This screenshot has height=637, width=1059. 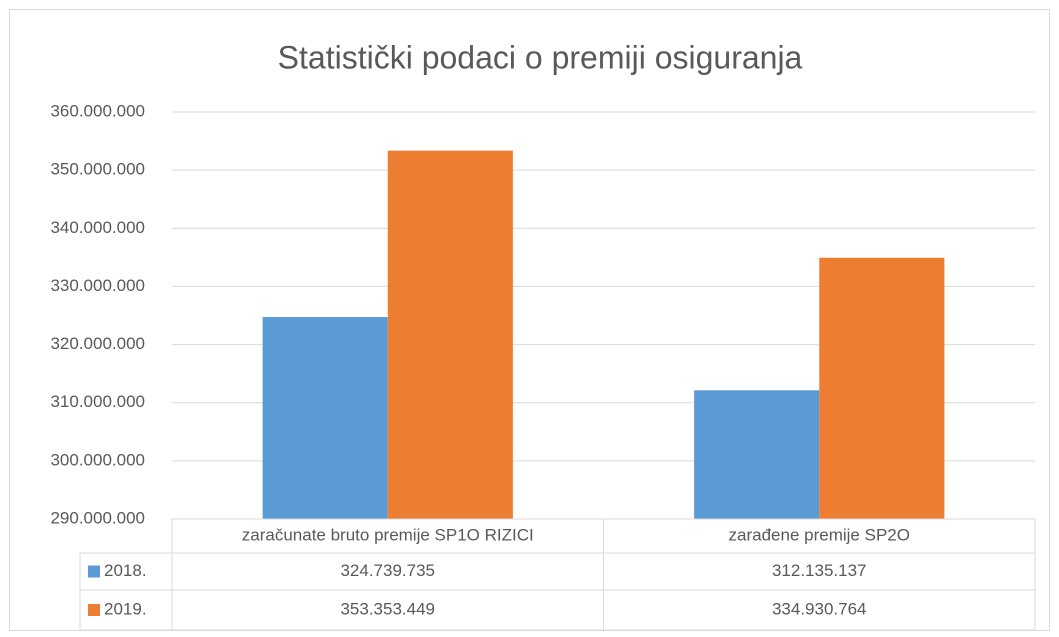 What do you see at coordinates (97, 285) in the screenshot?
I see `y-tick-label: 330.000.000` at bounding box center [97, 285].